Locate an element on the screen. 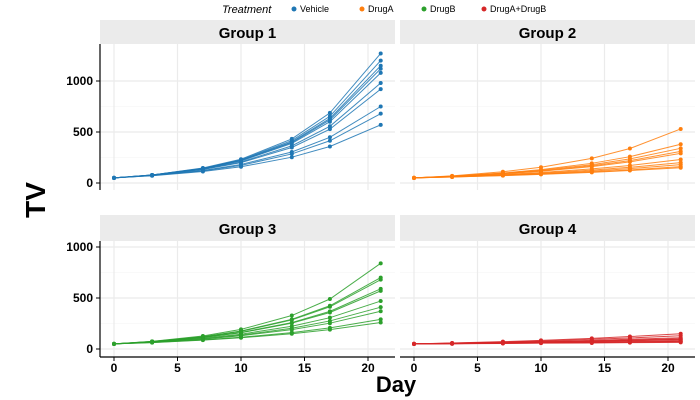 Image resolution: width=700 pixels, height=400 pixels. panel-title: Group 1 is located at coordinates (248, 33).